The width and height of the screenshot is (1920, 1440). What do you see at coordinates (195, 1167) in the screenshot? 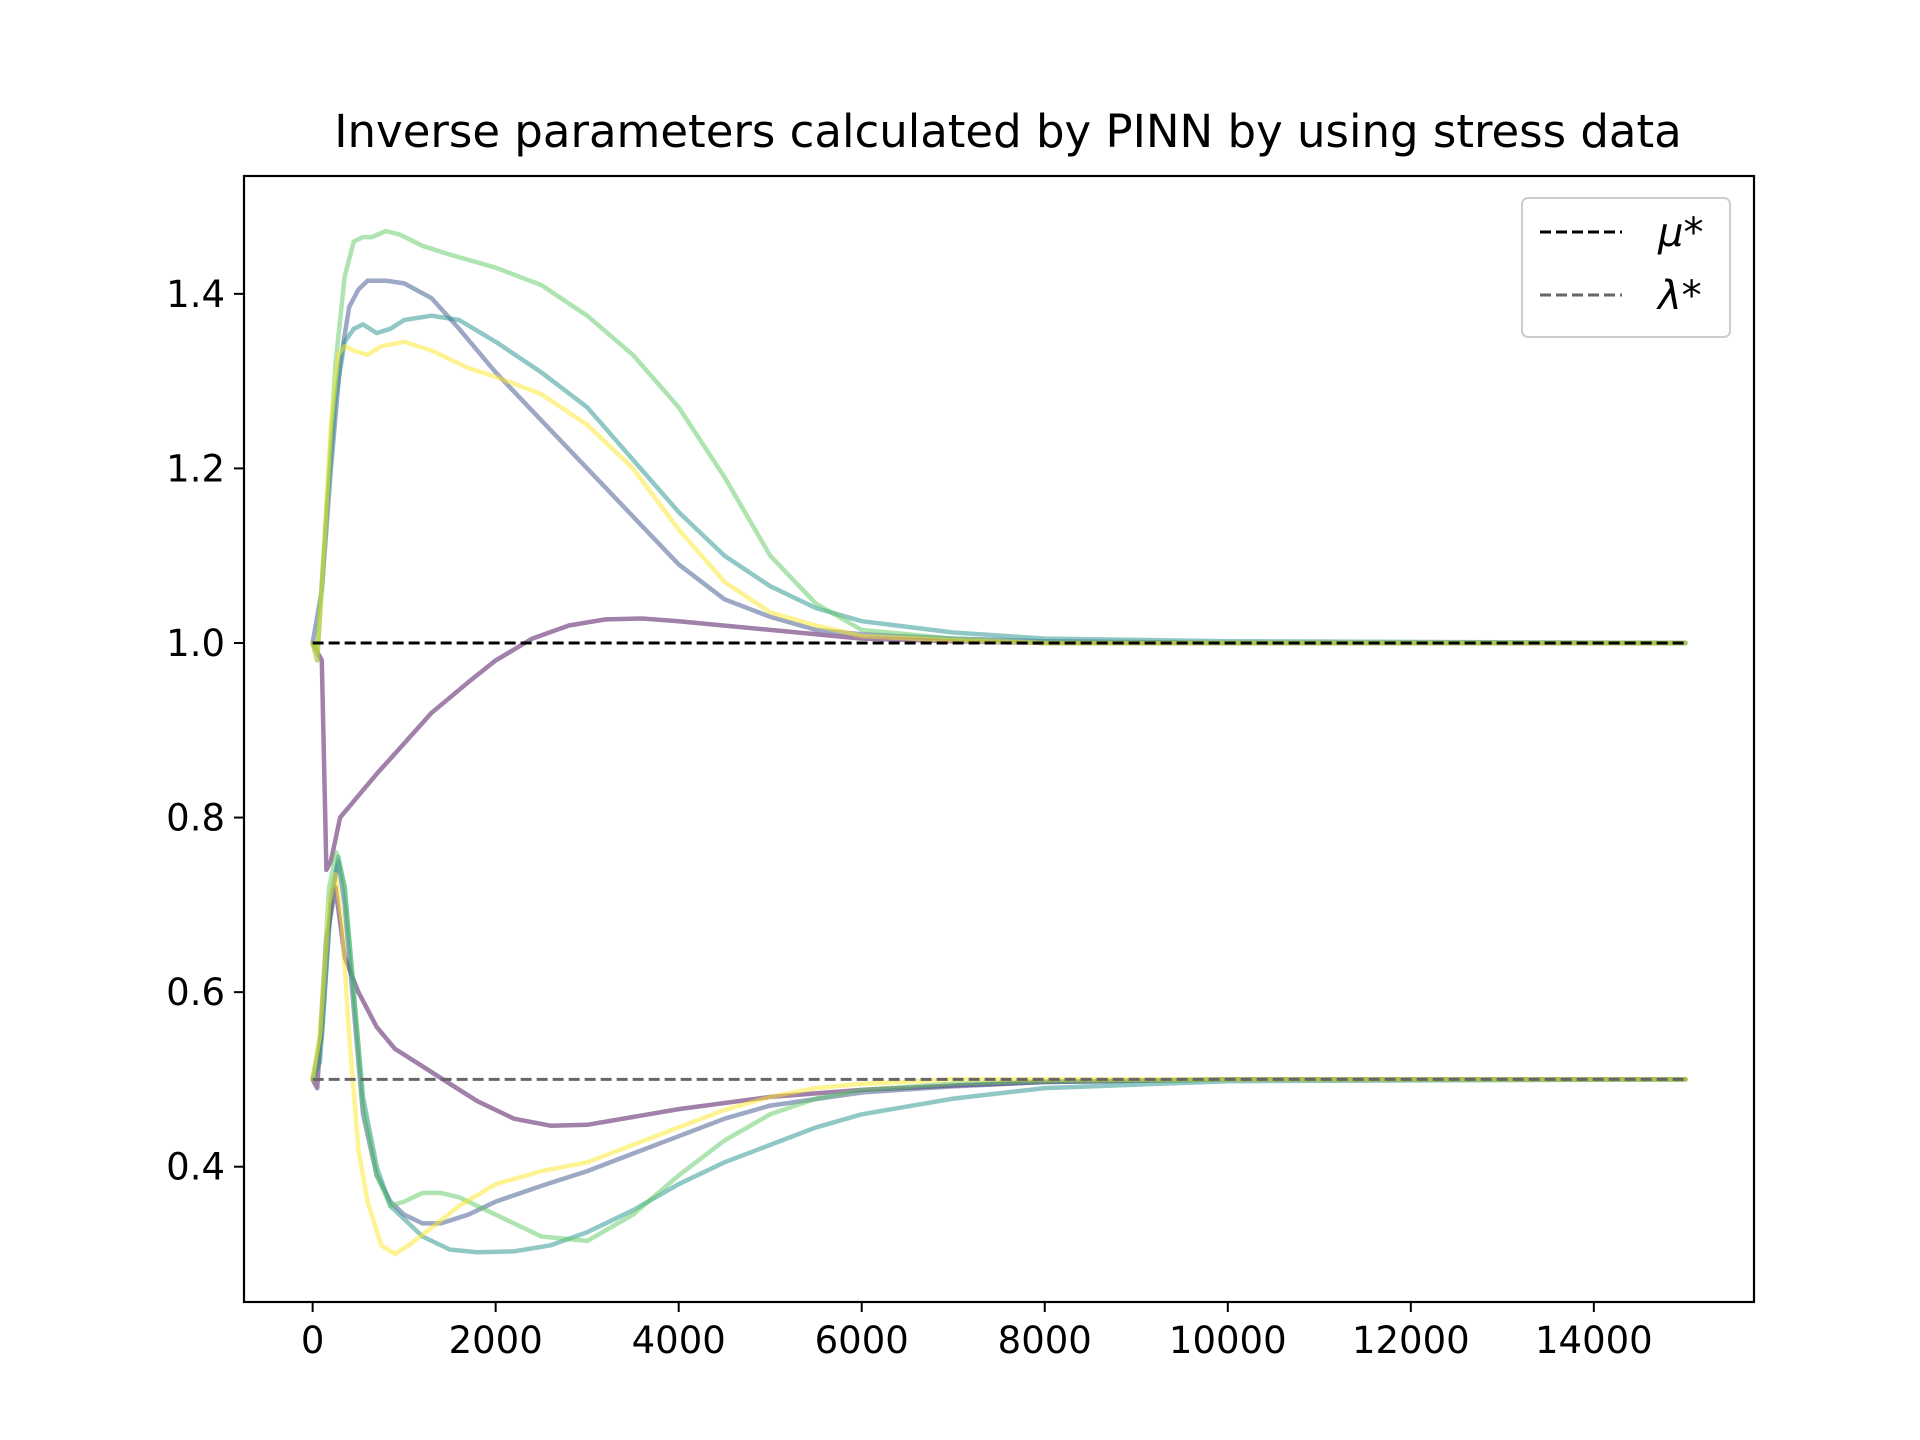
I see `y-tick-label: 0.4` at bounding box center [195, 1167].